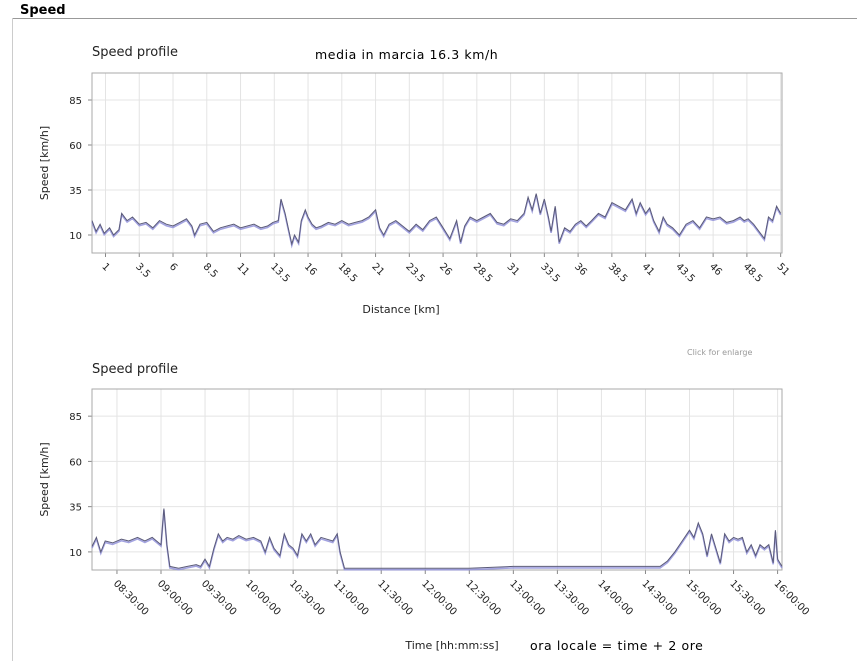 The image size is (857, 661). I want to click on chart2-x-tick-label: 11:00:00, so click(351, 598).